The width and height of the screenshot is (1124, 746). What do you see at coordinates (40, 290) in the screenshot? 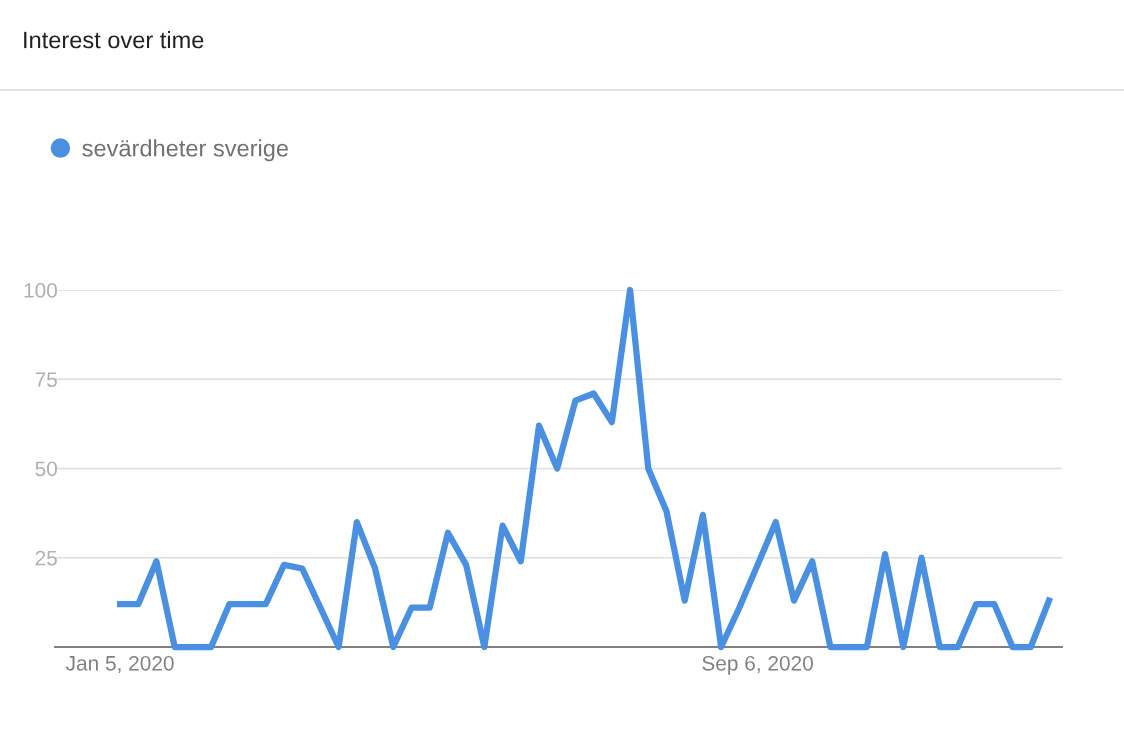
I see `y-tick-label: 100` at bounding box center [40, 290].